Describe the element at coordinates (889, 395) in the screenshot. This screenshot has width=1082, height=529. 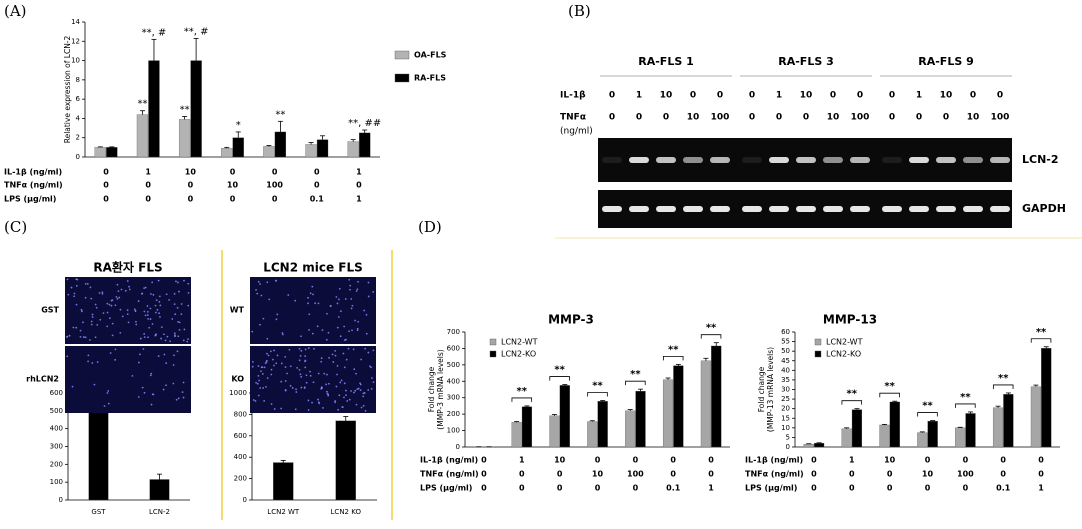
I see `significance-bracket` at that location.